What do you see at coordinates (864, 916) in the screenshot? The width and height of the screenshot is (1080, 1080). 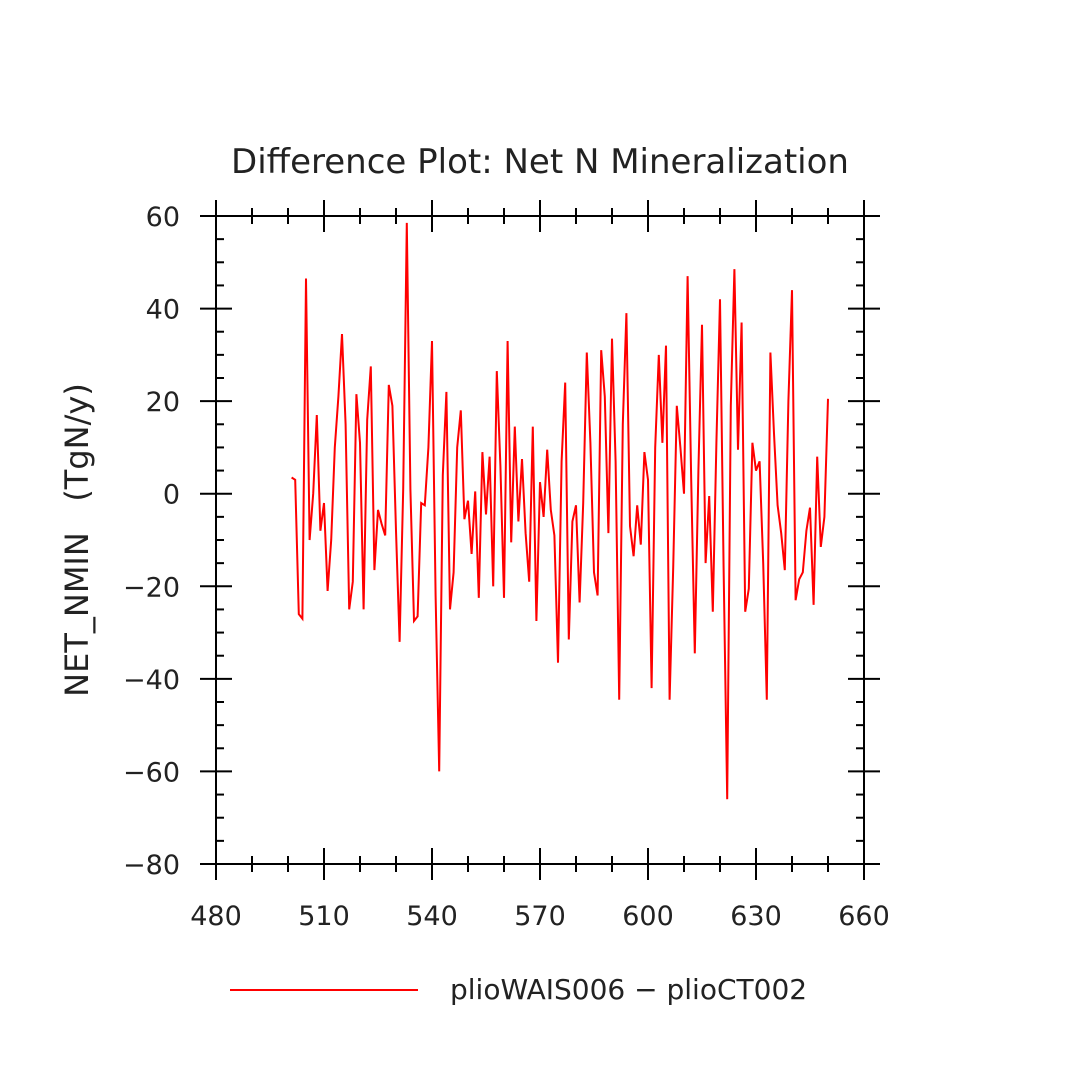 I see `x-tick-label: 660` at bounding box center [864, 916].